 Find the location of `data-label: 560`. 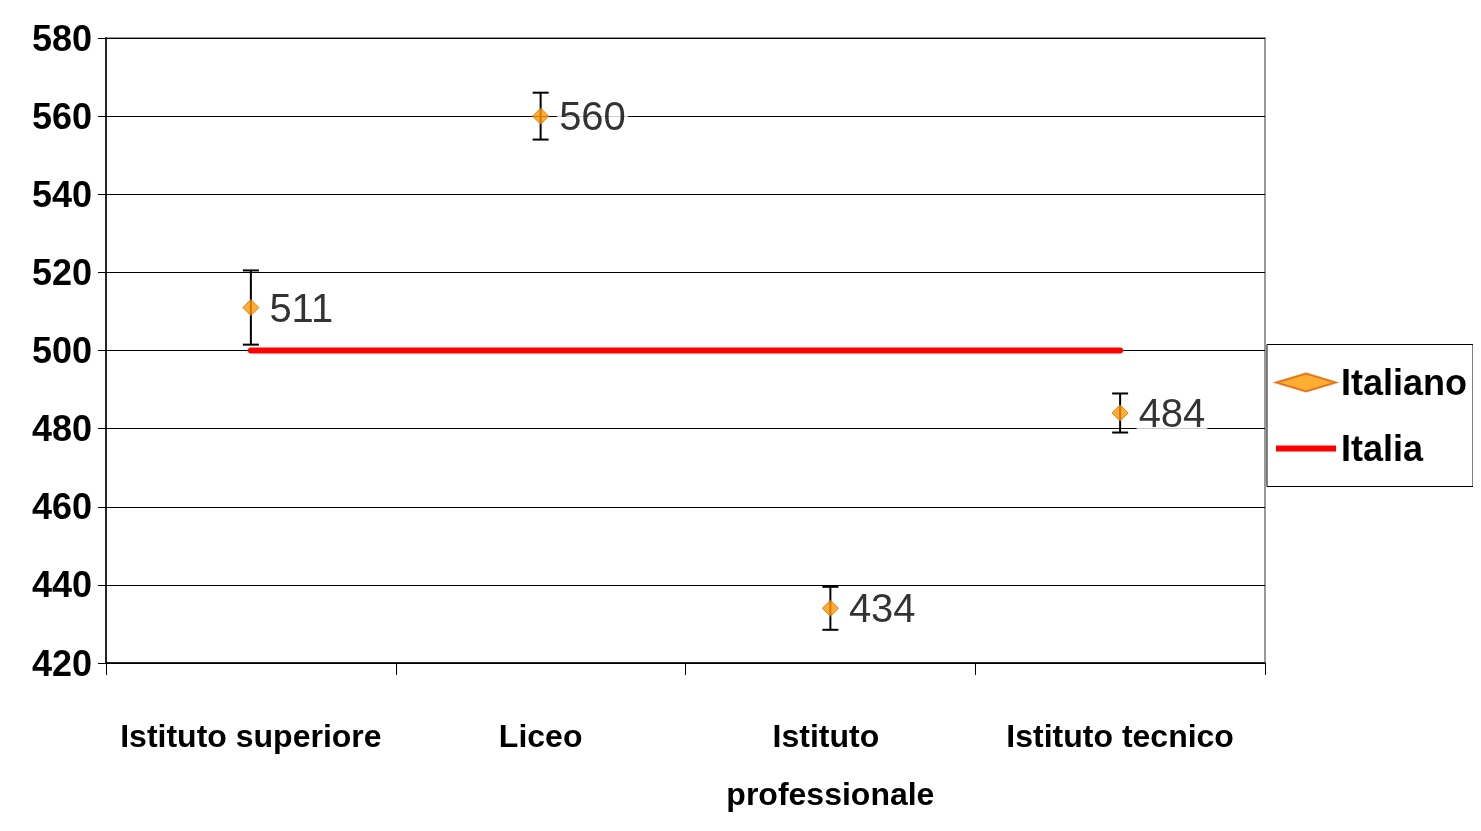

data-label: 560 is located at coordinates (592, 116).